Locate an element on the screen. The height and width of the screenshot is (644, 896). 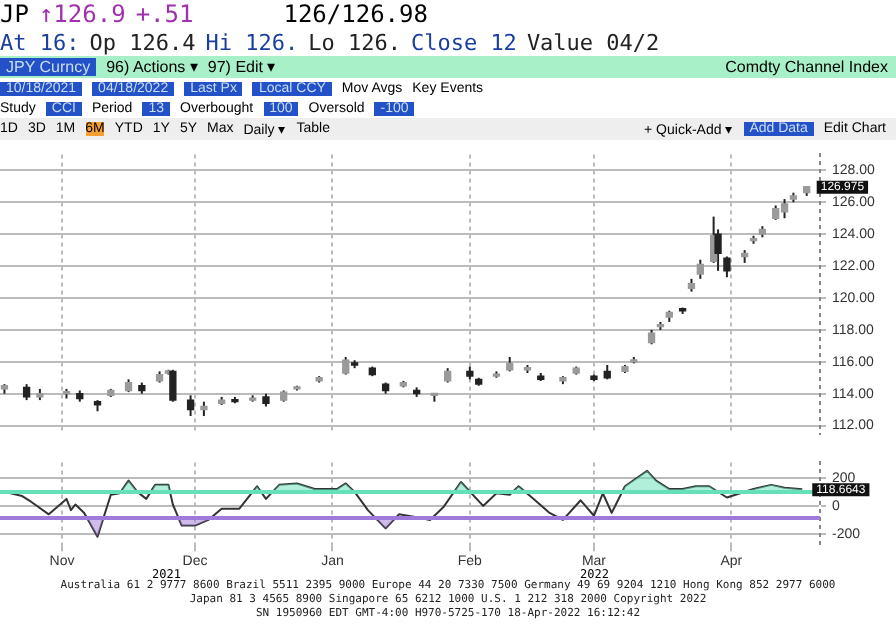
text: +.51 is located at coordinates (164, 14).